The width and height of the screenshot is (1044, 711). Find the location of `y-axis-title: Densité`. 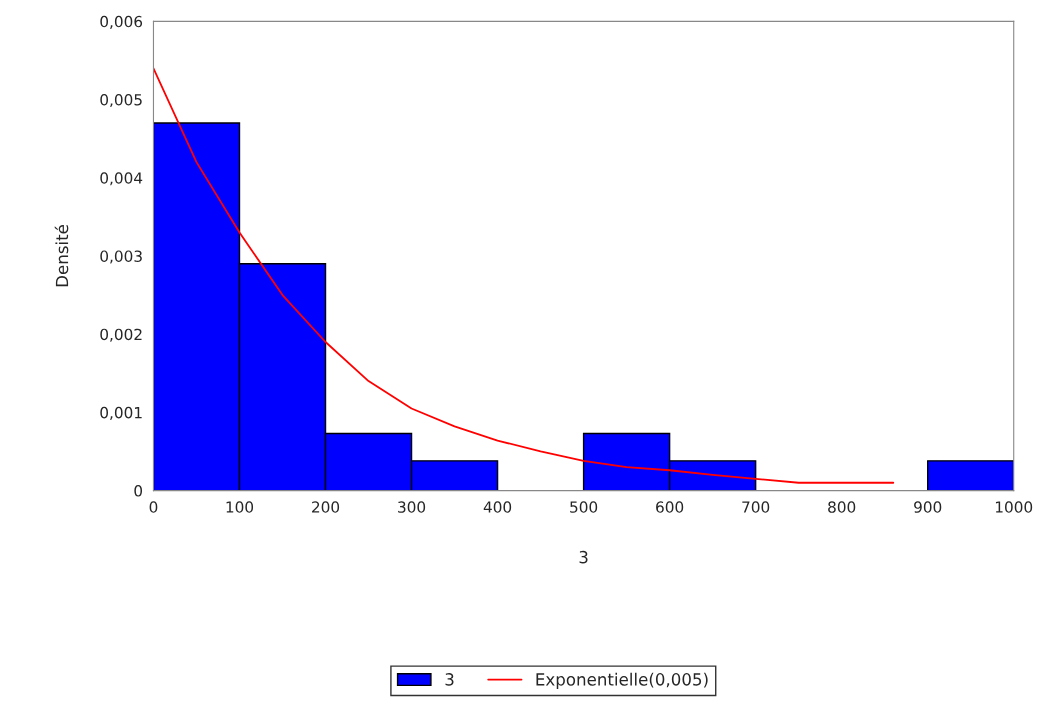

y-axis-title: Densité is located at coordinates (61, 255).